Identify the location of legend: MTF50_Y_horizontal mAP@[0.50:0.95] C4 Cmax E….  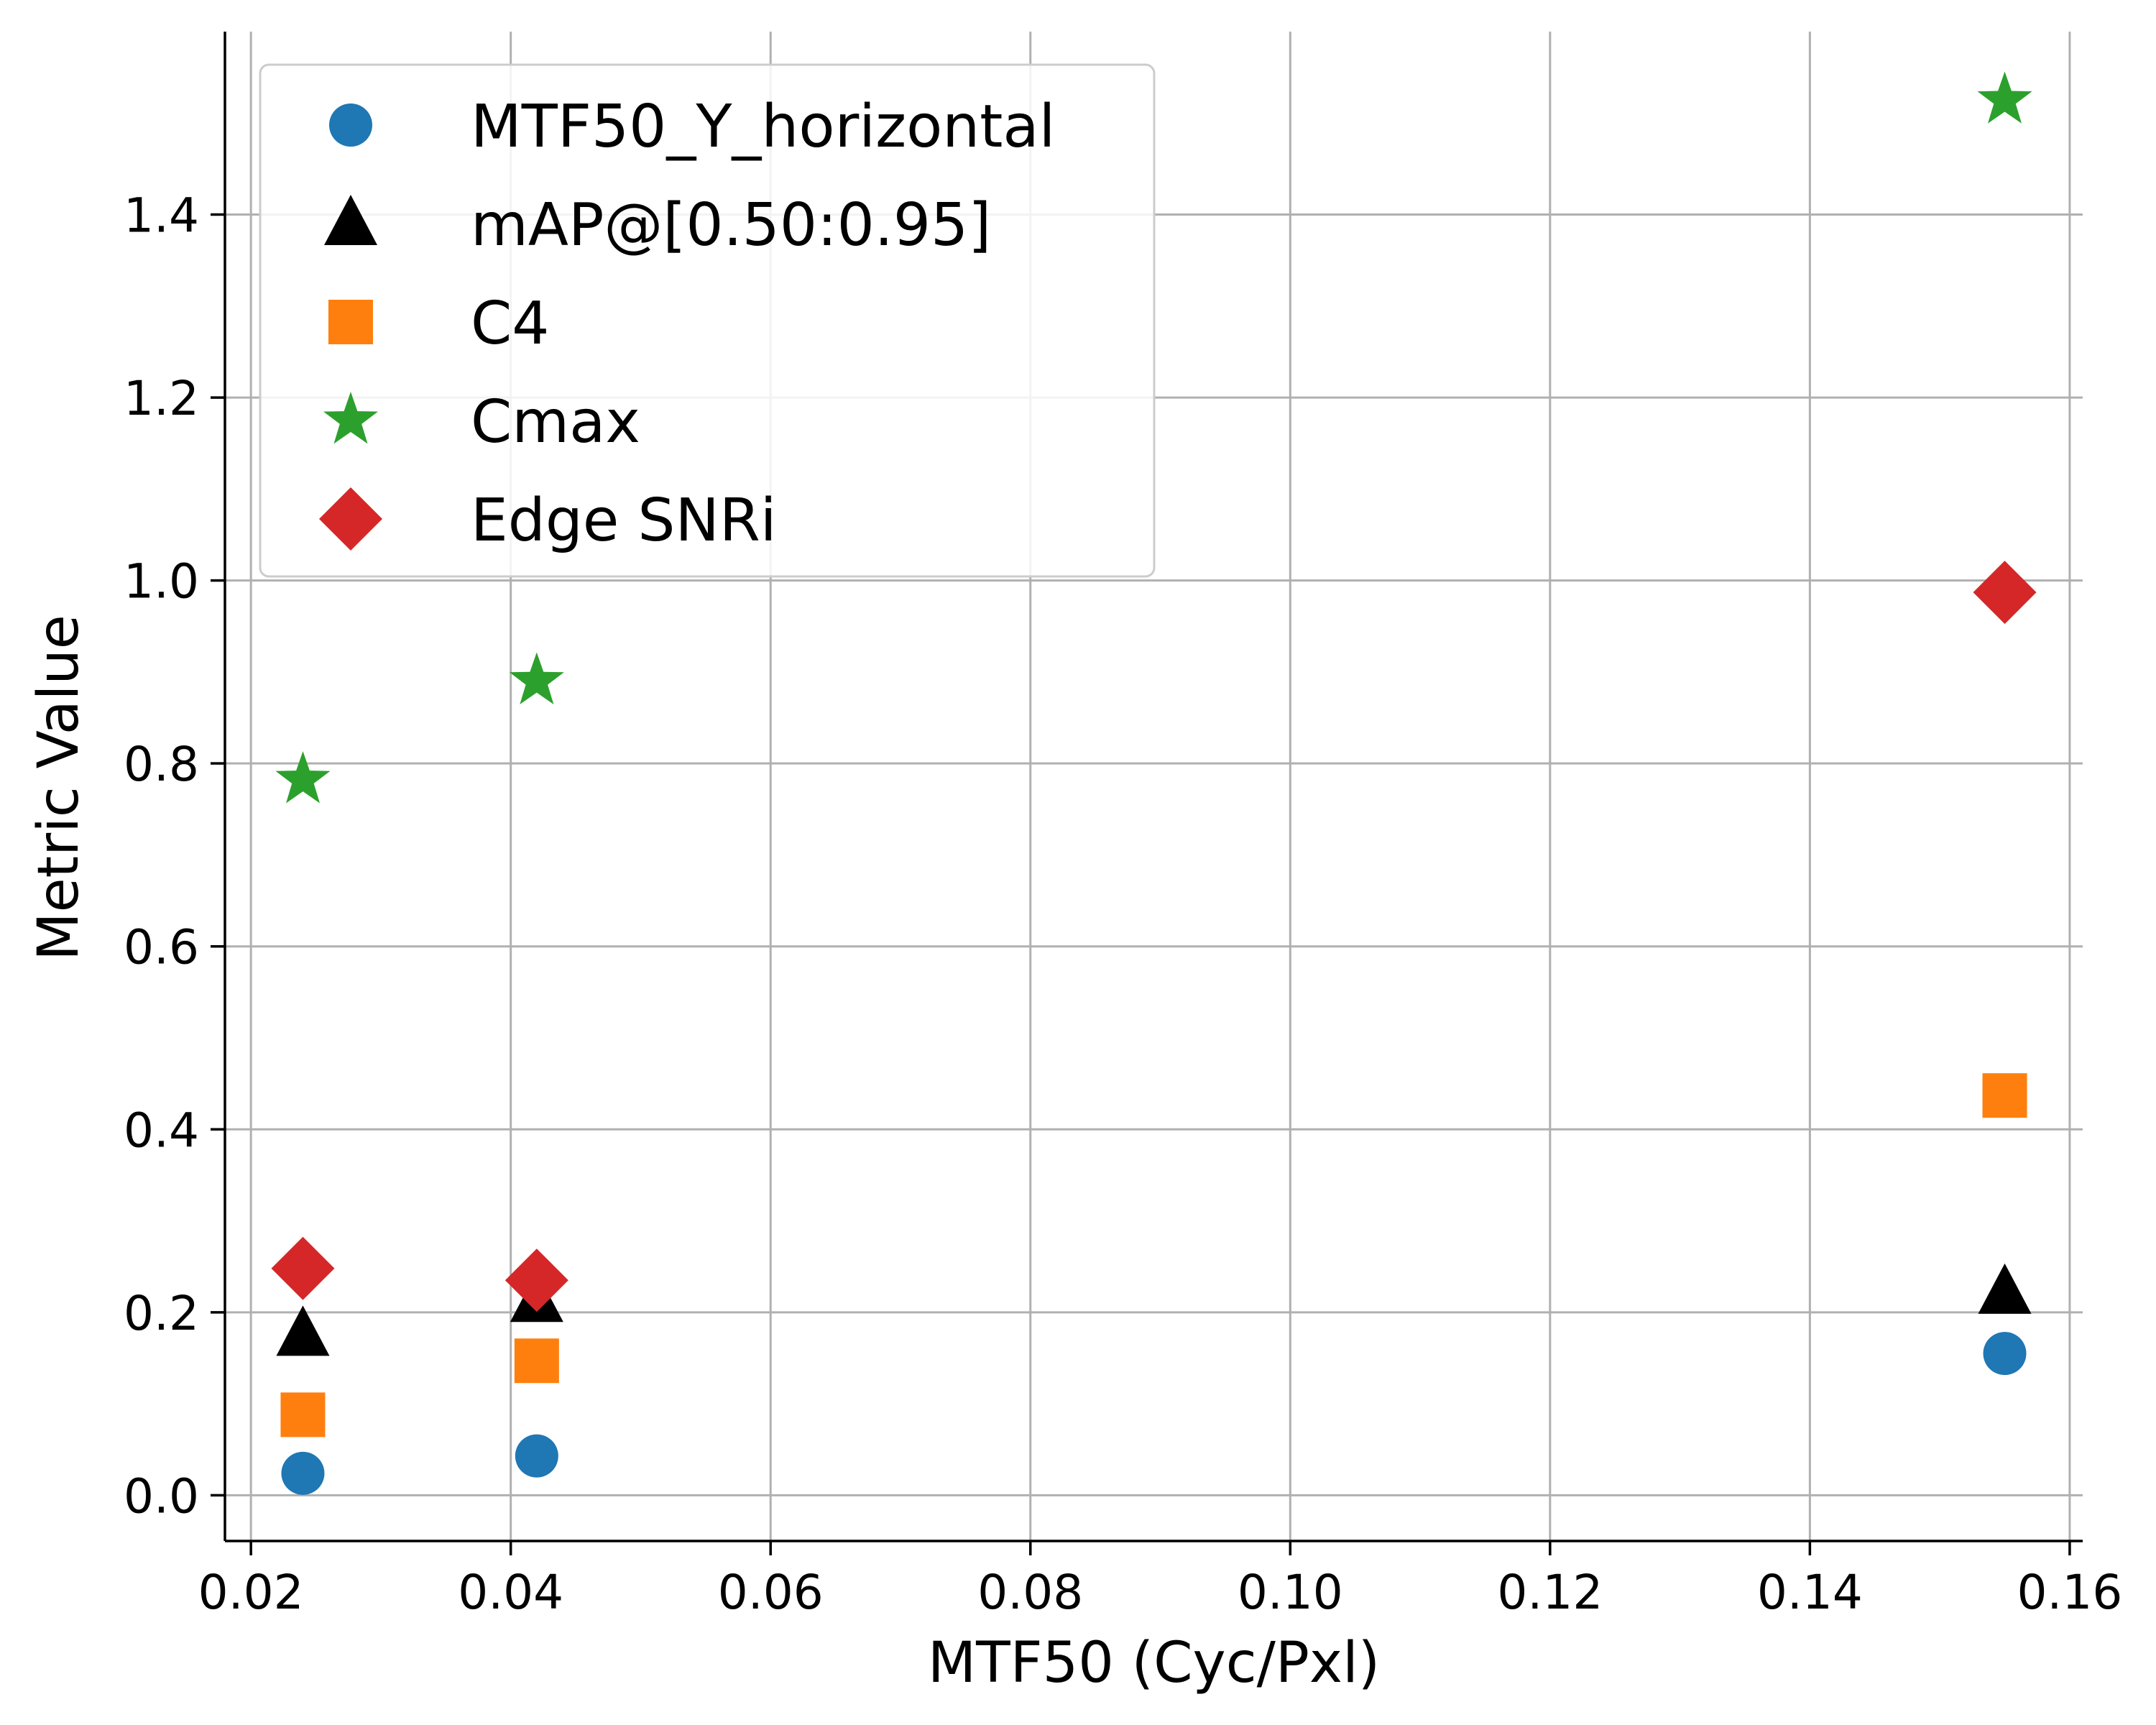
(708, 320).